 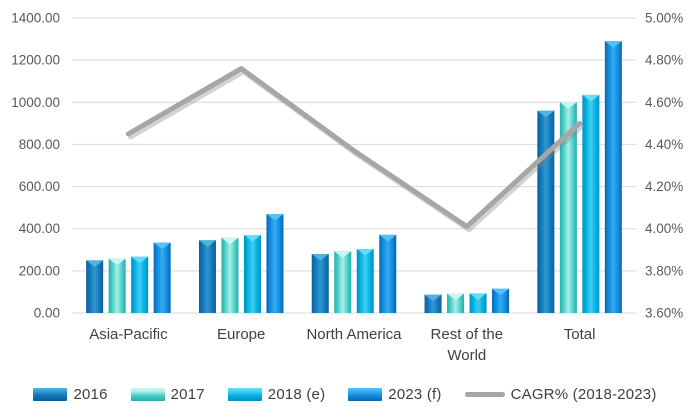 I want to click on legend-item-2018-e-: 2018 (e), so click(x=276, y=394).